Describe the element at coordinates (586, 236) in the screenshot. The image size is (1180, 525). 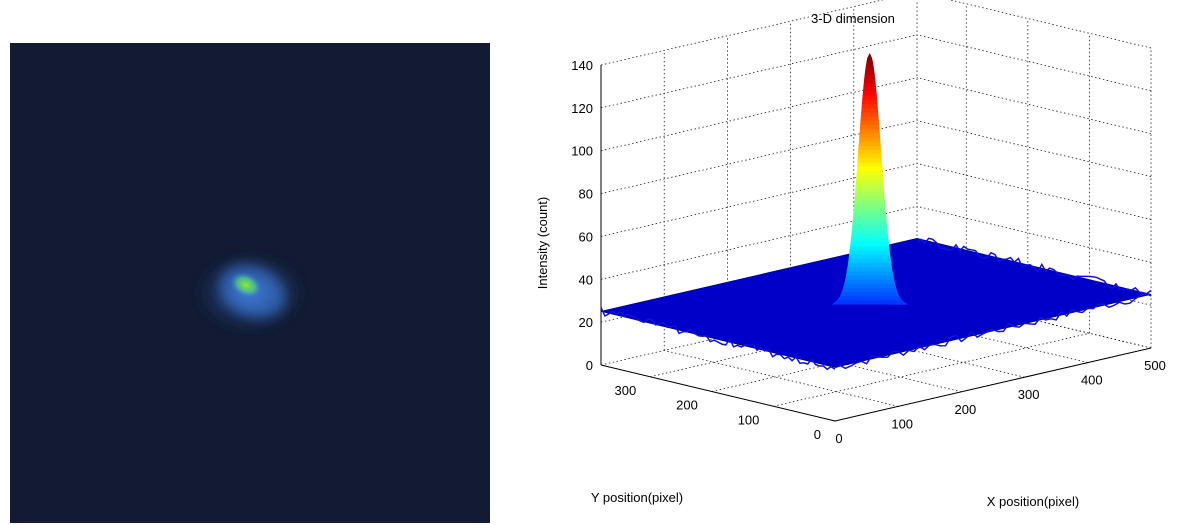
I see `z-tick-label: 60` at that location.